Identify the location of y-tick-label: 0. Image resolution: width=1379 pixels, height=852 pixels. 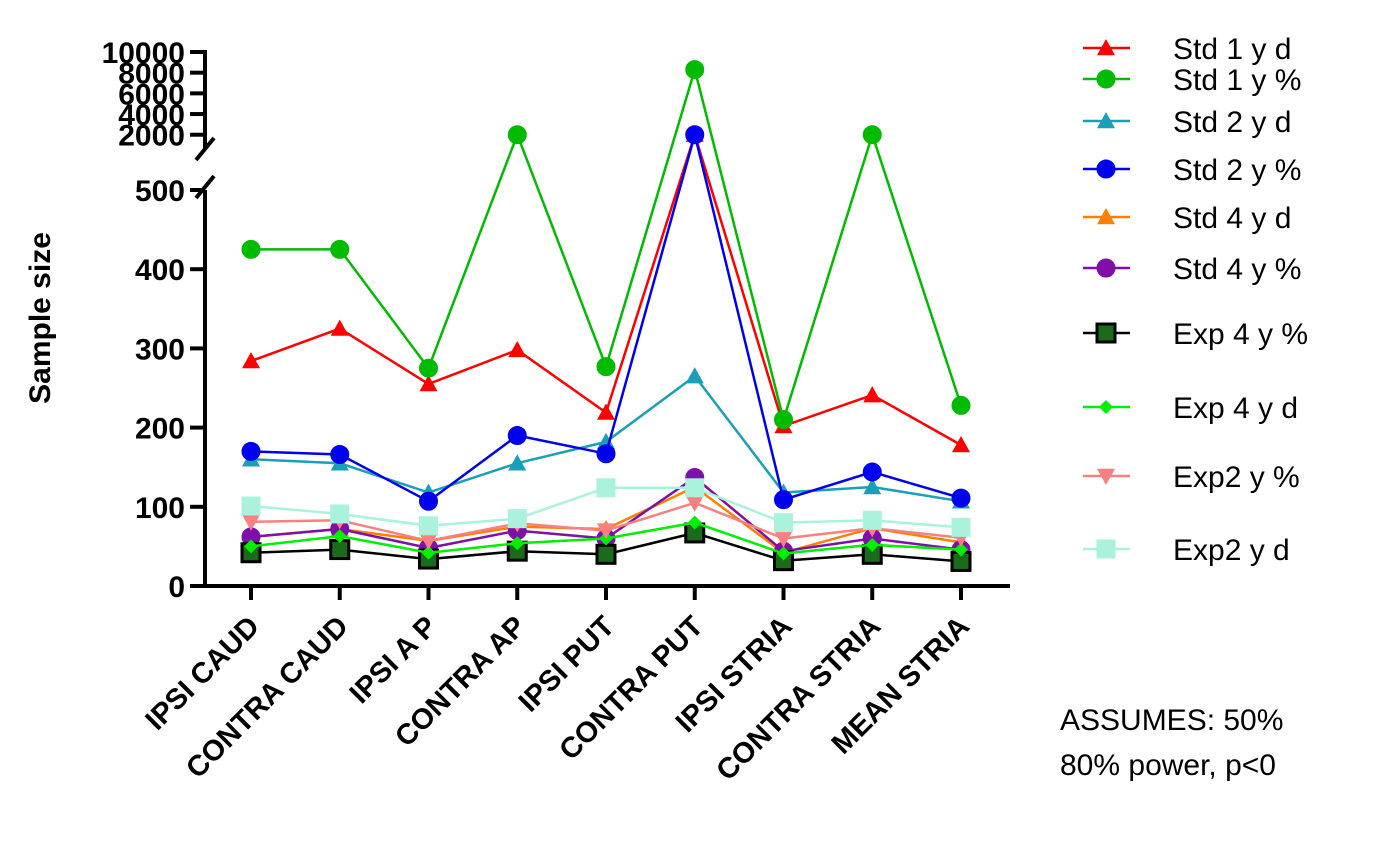
(176, 587).